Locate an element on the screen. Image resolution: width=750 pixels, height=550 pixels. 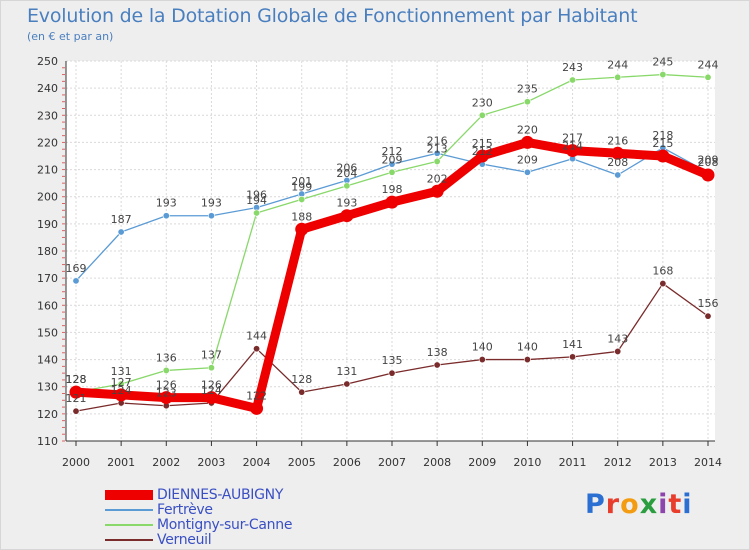
data-label-fertreve: 216 is located at coordinates (437, 140).